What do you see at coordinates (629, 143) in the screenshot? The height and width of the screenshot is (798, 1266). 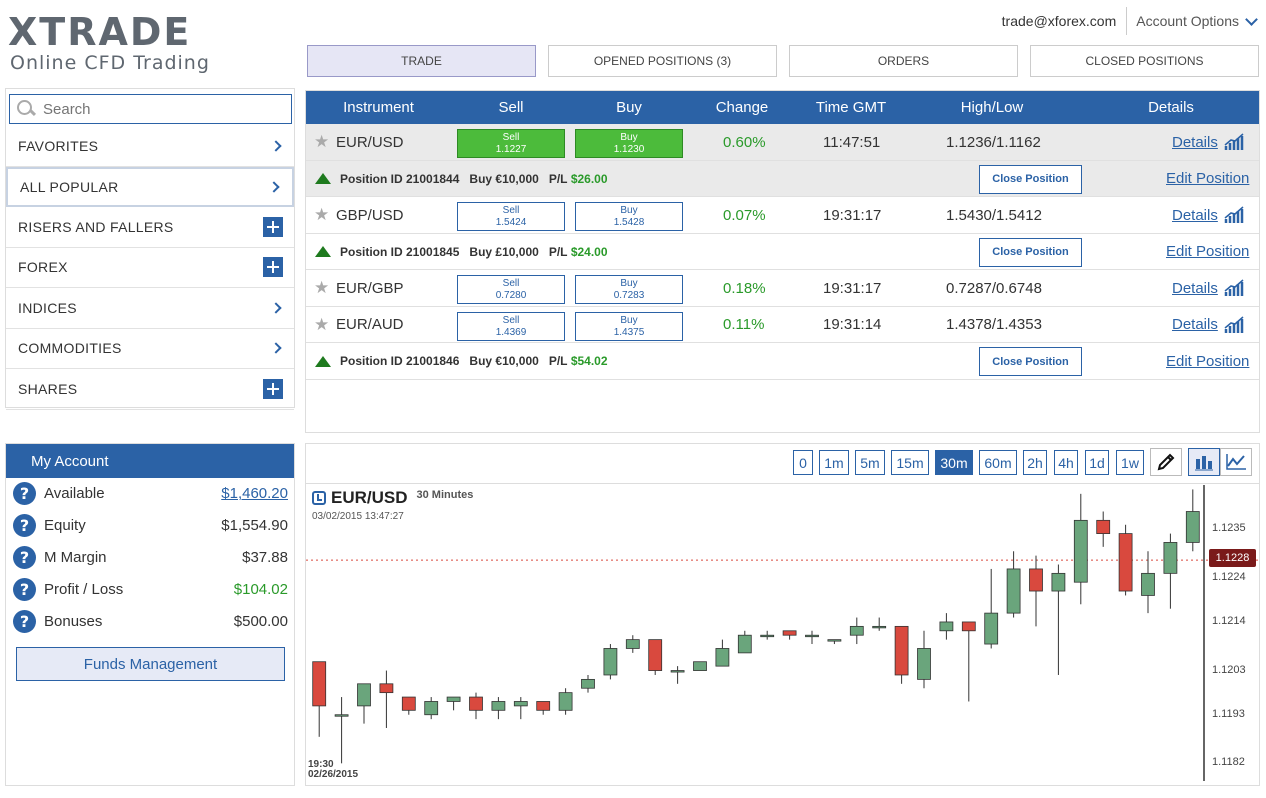 I see `buy-button: Buy 1.1230` at bounding box center [629, 143].